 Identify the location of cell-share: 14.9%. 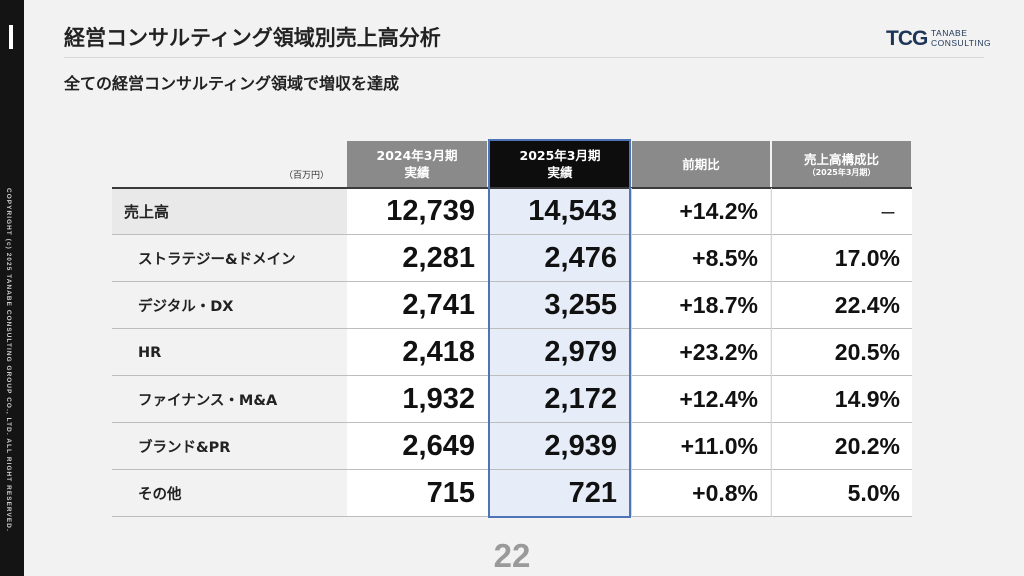
(867, 399).